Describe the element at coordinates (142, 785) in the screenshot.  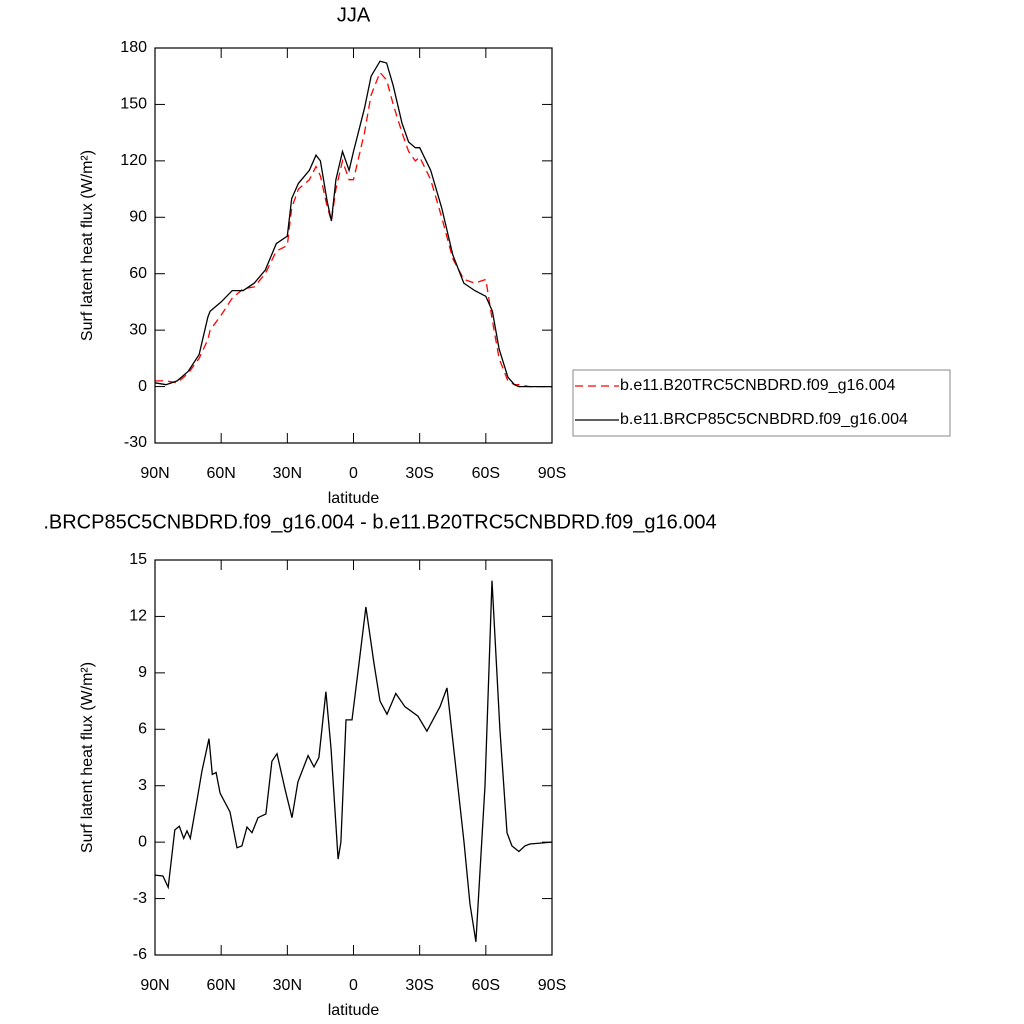
I see `y-tick-label: 3` at that location.